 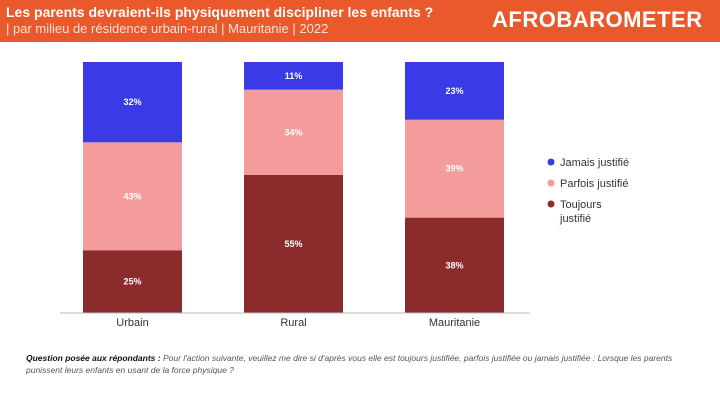 I want to click on note-label: Question posée aux répondants :, so click(x=93, y=358).